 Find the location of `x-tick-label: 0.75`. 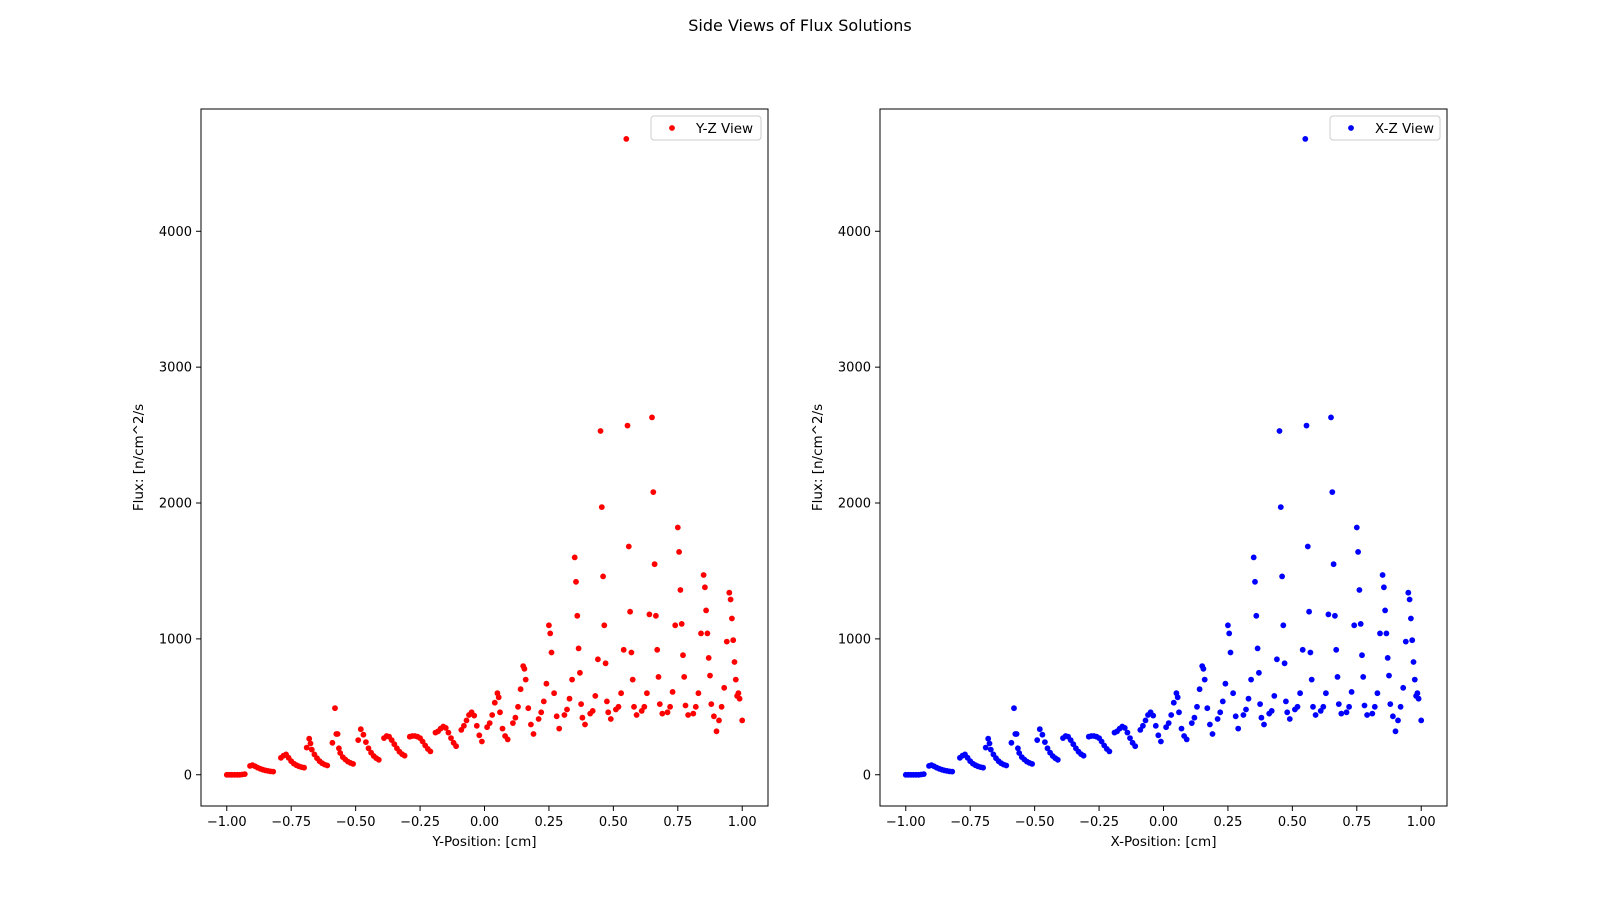

x-tick-label: 0.75 is located at coordinates (1356, 822).